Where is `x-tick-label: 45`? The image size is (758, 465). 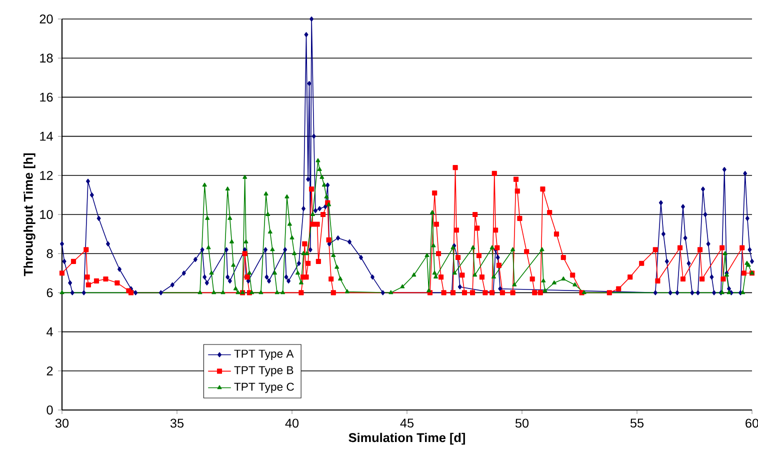
x-tick-label: 45 is located at coordinates (407, 423).